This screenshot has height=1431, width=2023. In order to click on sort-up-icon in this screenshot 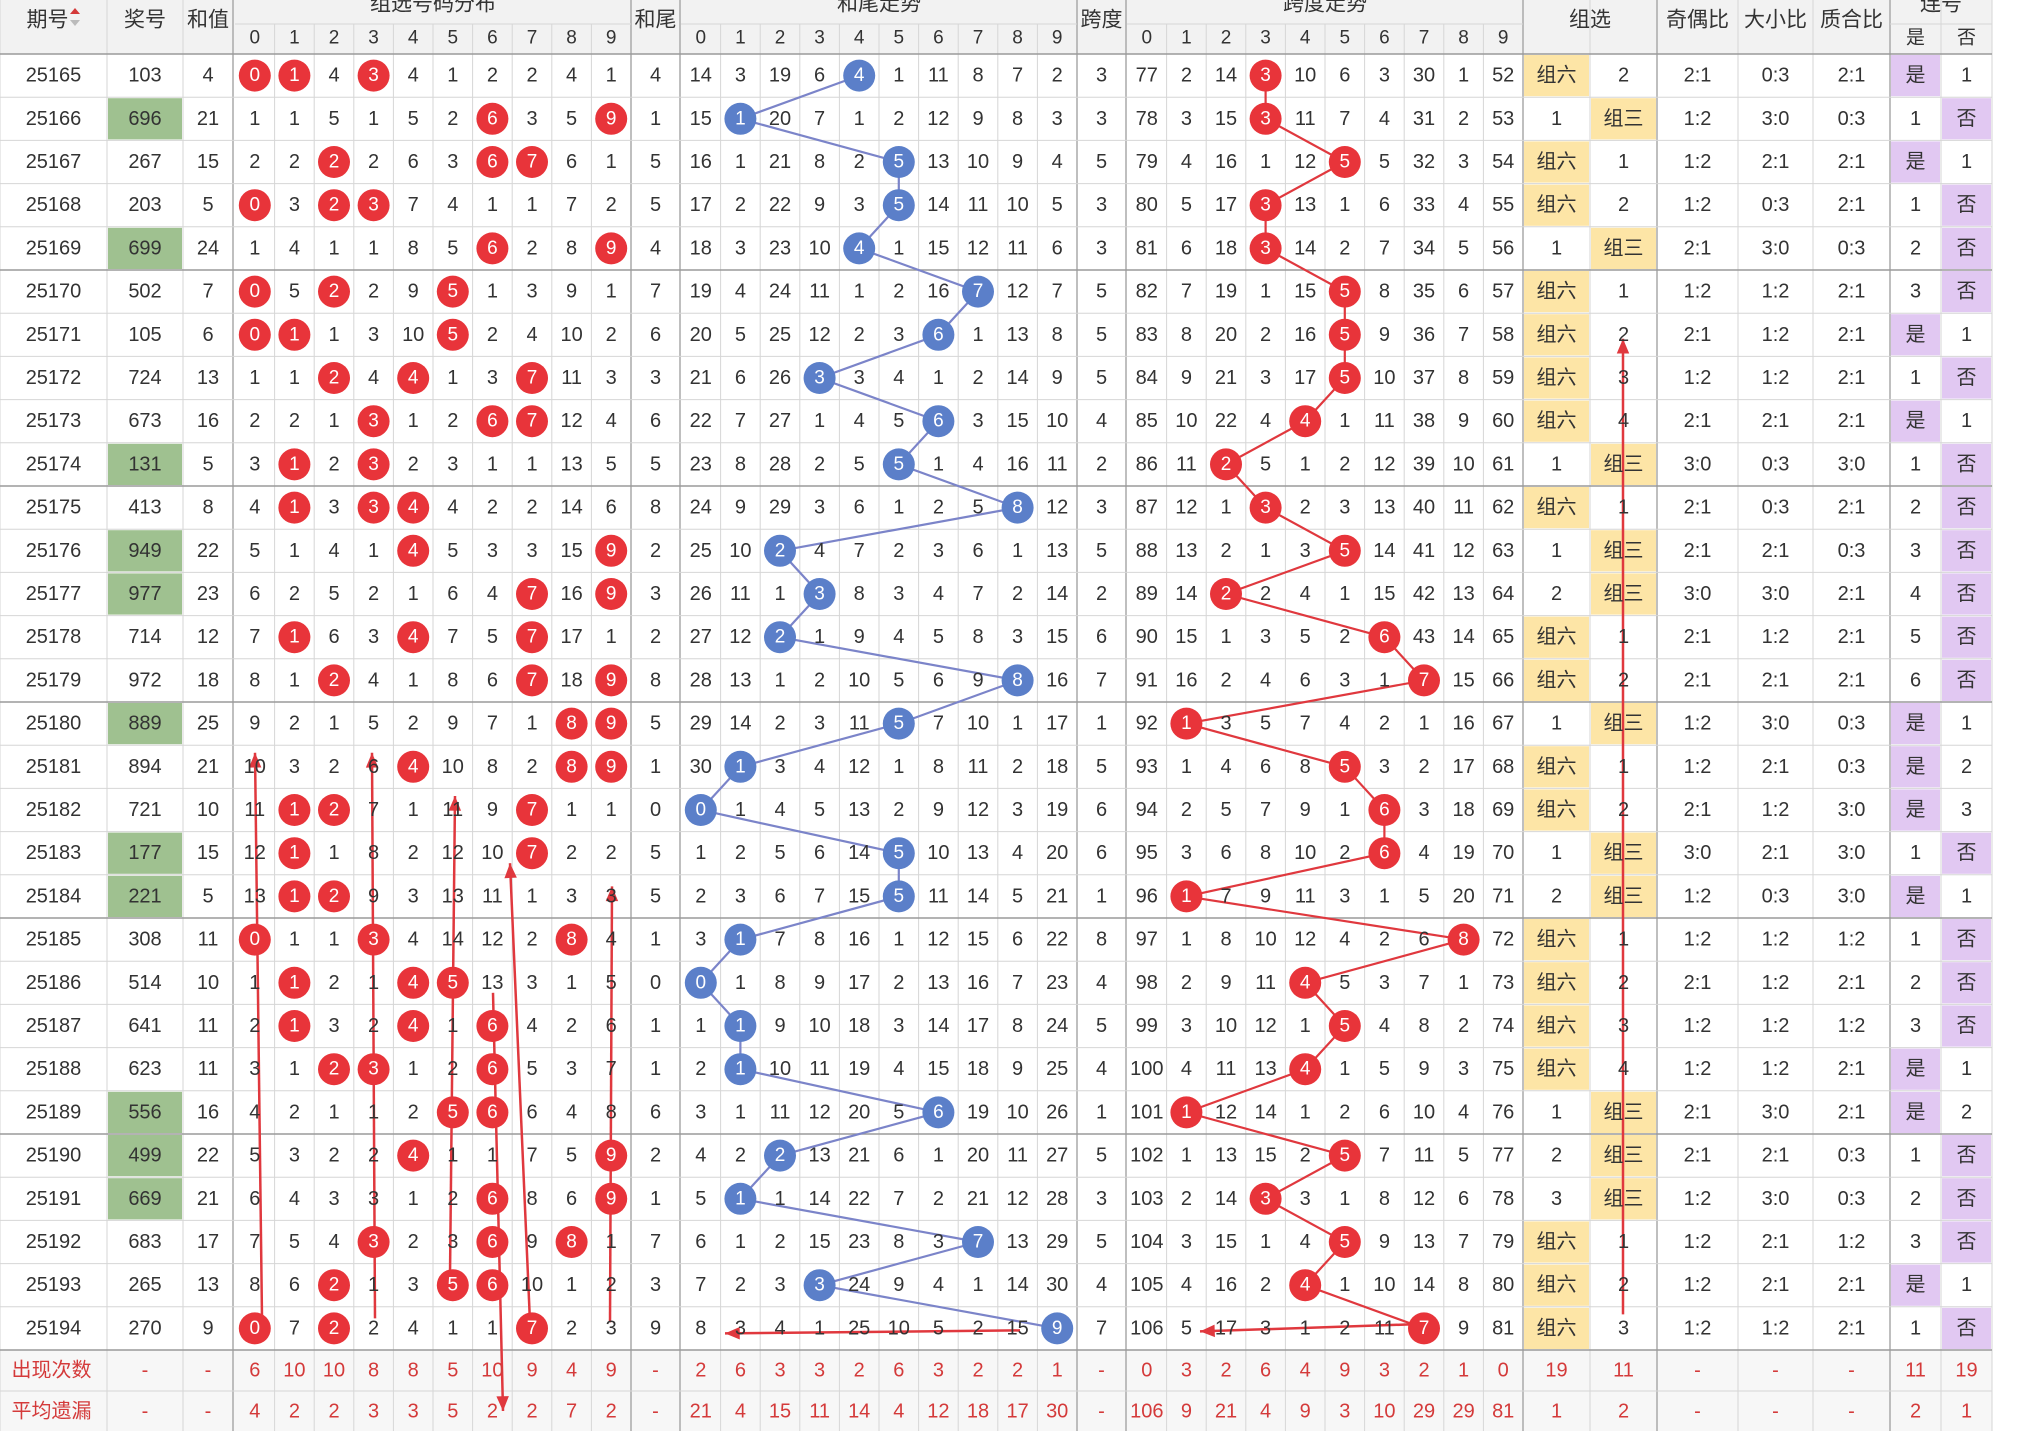, I will do `click(75, 11)`.